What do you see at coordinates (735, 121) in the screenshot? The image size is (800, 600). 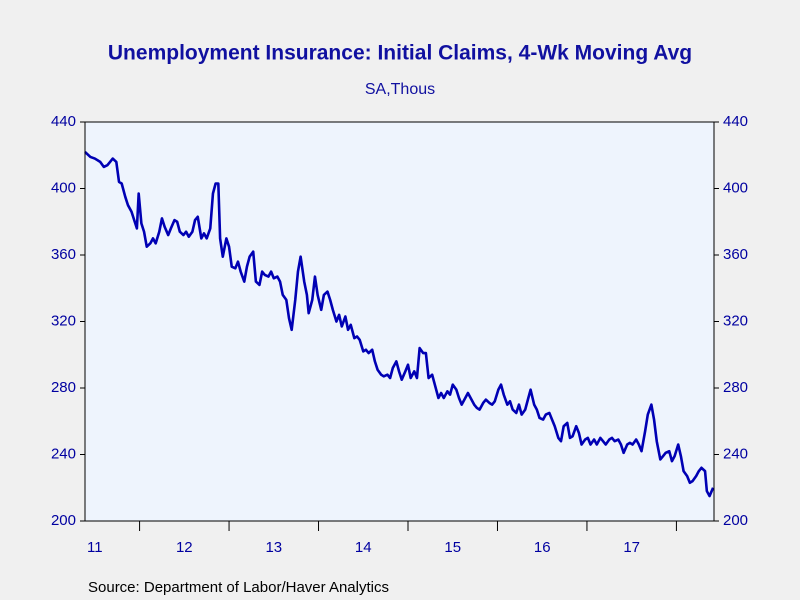 I see `y2-tick-label: 440` at bounding box center [735, 121].